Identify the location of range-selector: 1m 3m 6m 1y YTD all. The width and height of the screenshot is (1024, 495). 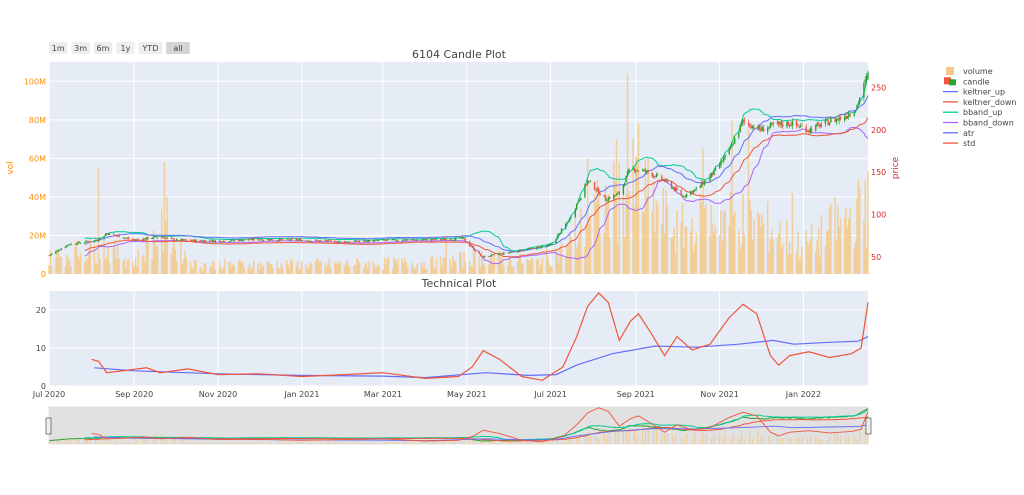
(119, 48).